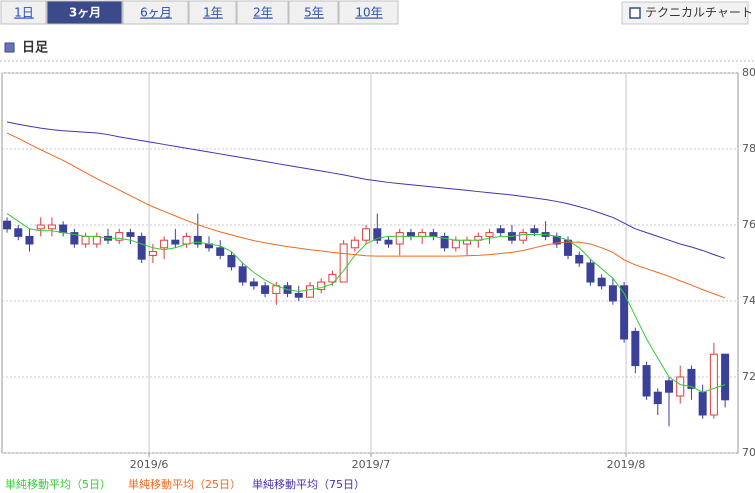  I want to click on range-button-label: 10年, so click(368, 13).